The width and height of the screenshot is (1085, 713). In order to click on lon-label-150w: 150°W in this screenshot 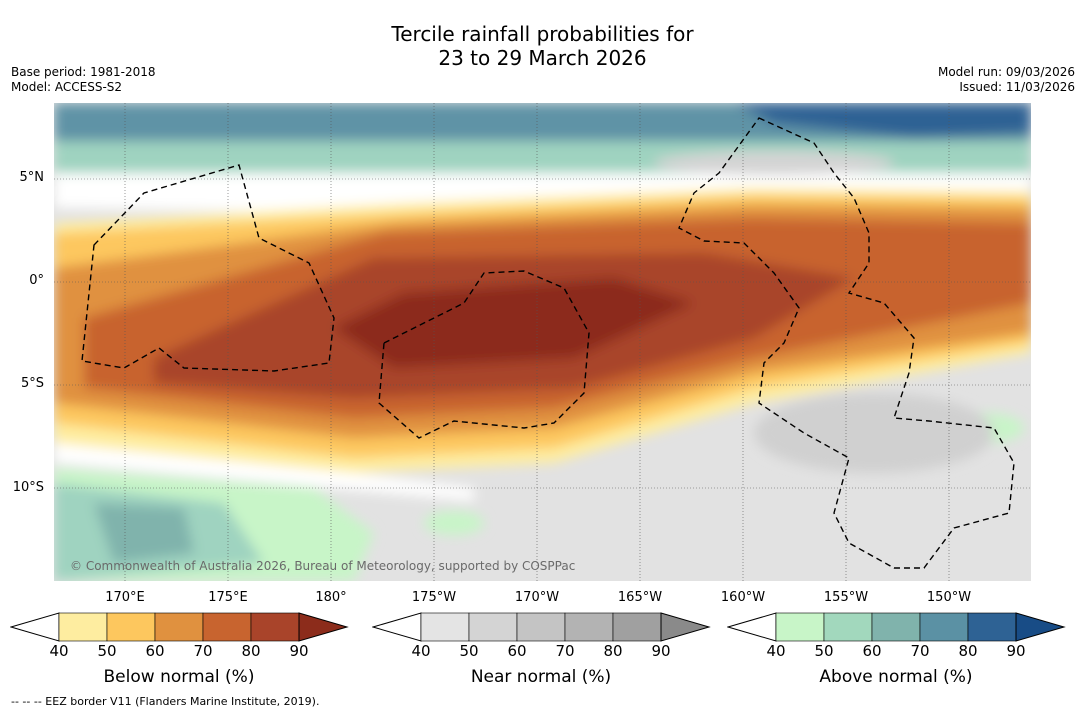, I will do `click(949, 597)`.